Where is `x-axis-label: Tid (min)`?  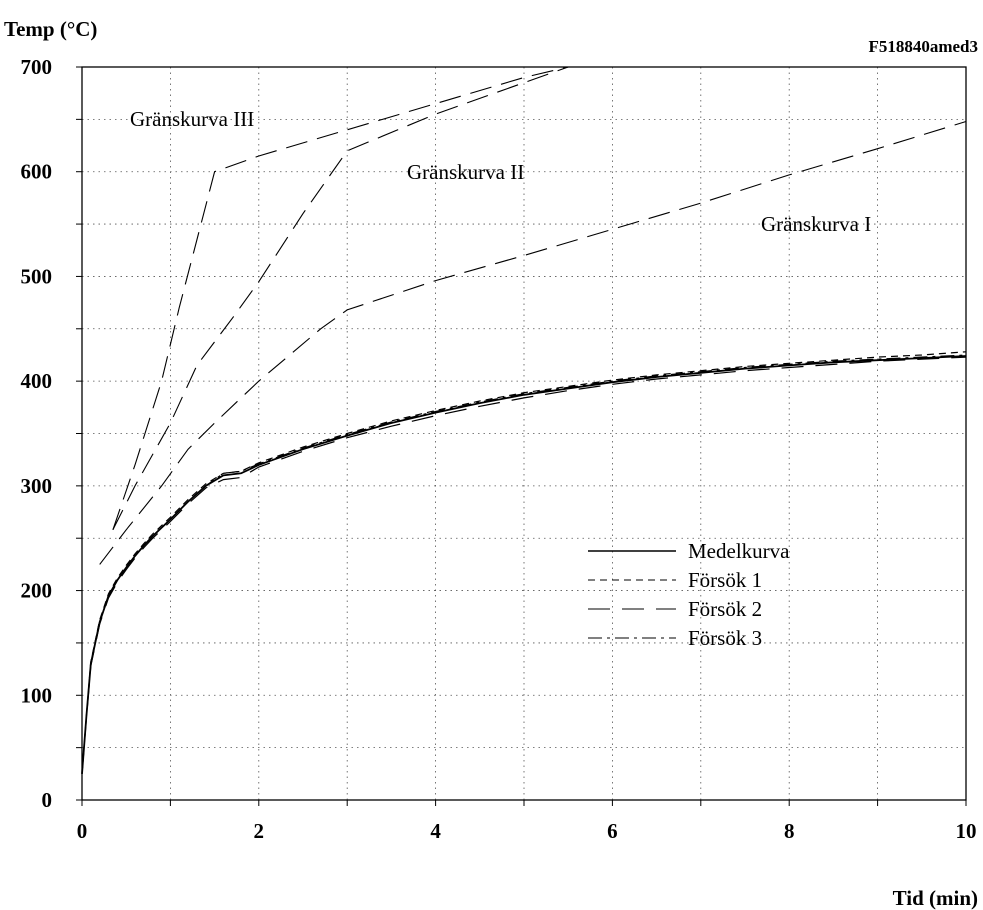 x-axis-label: Tid (min) is located at coordinates (935, 898).